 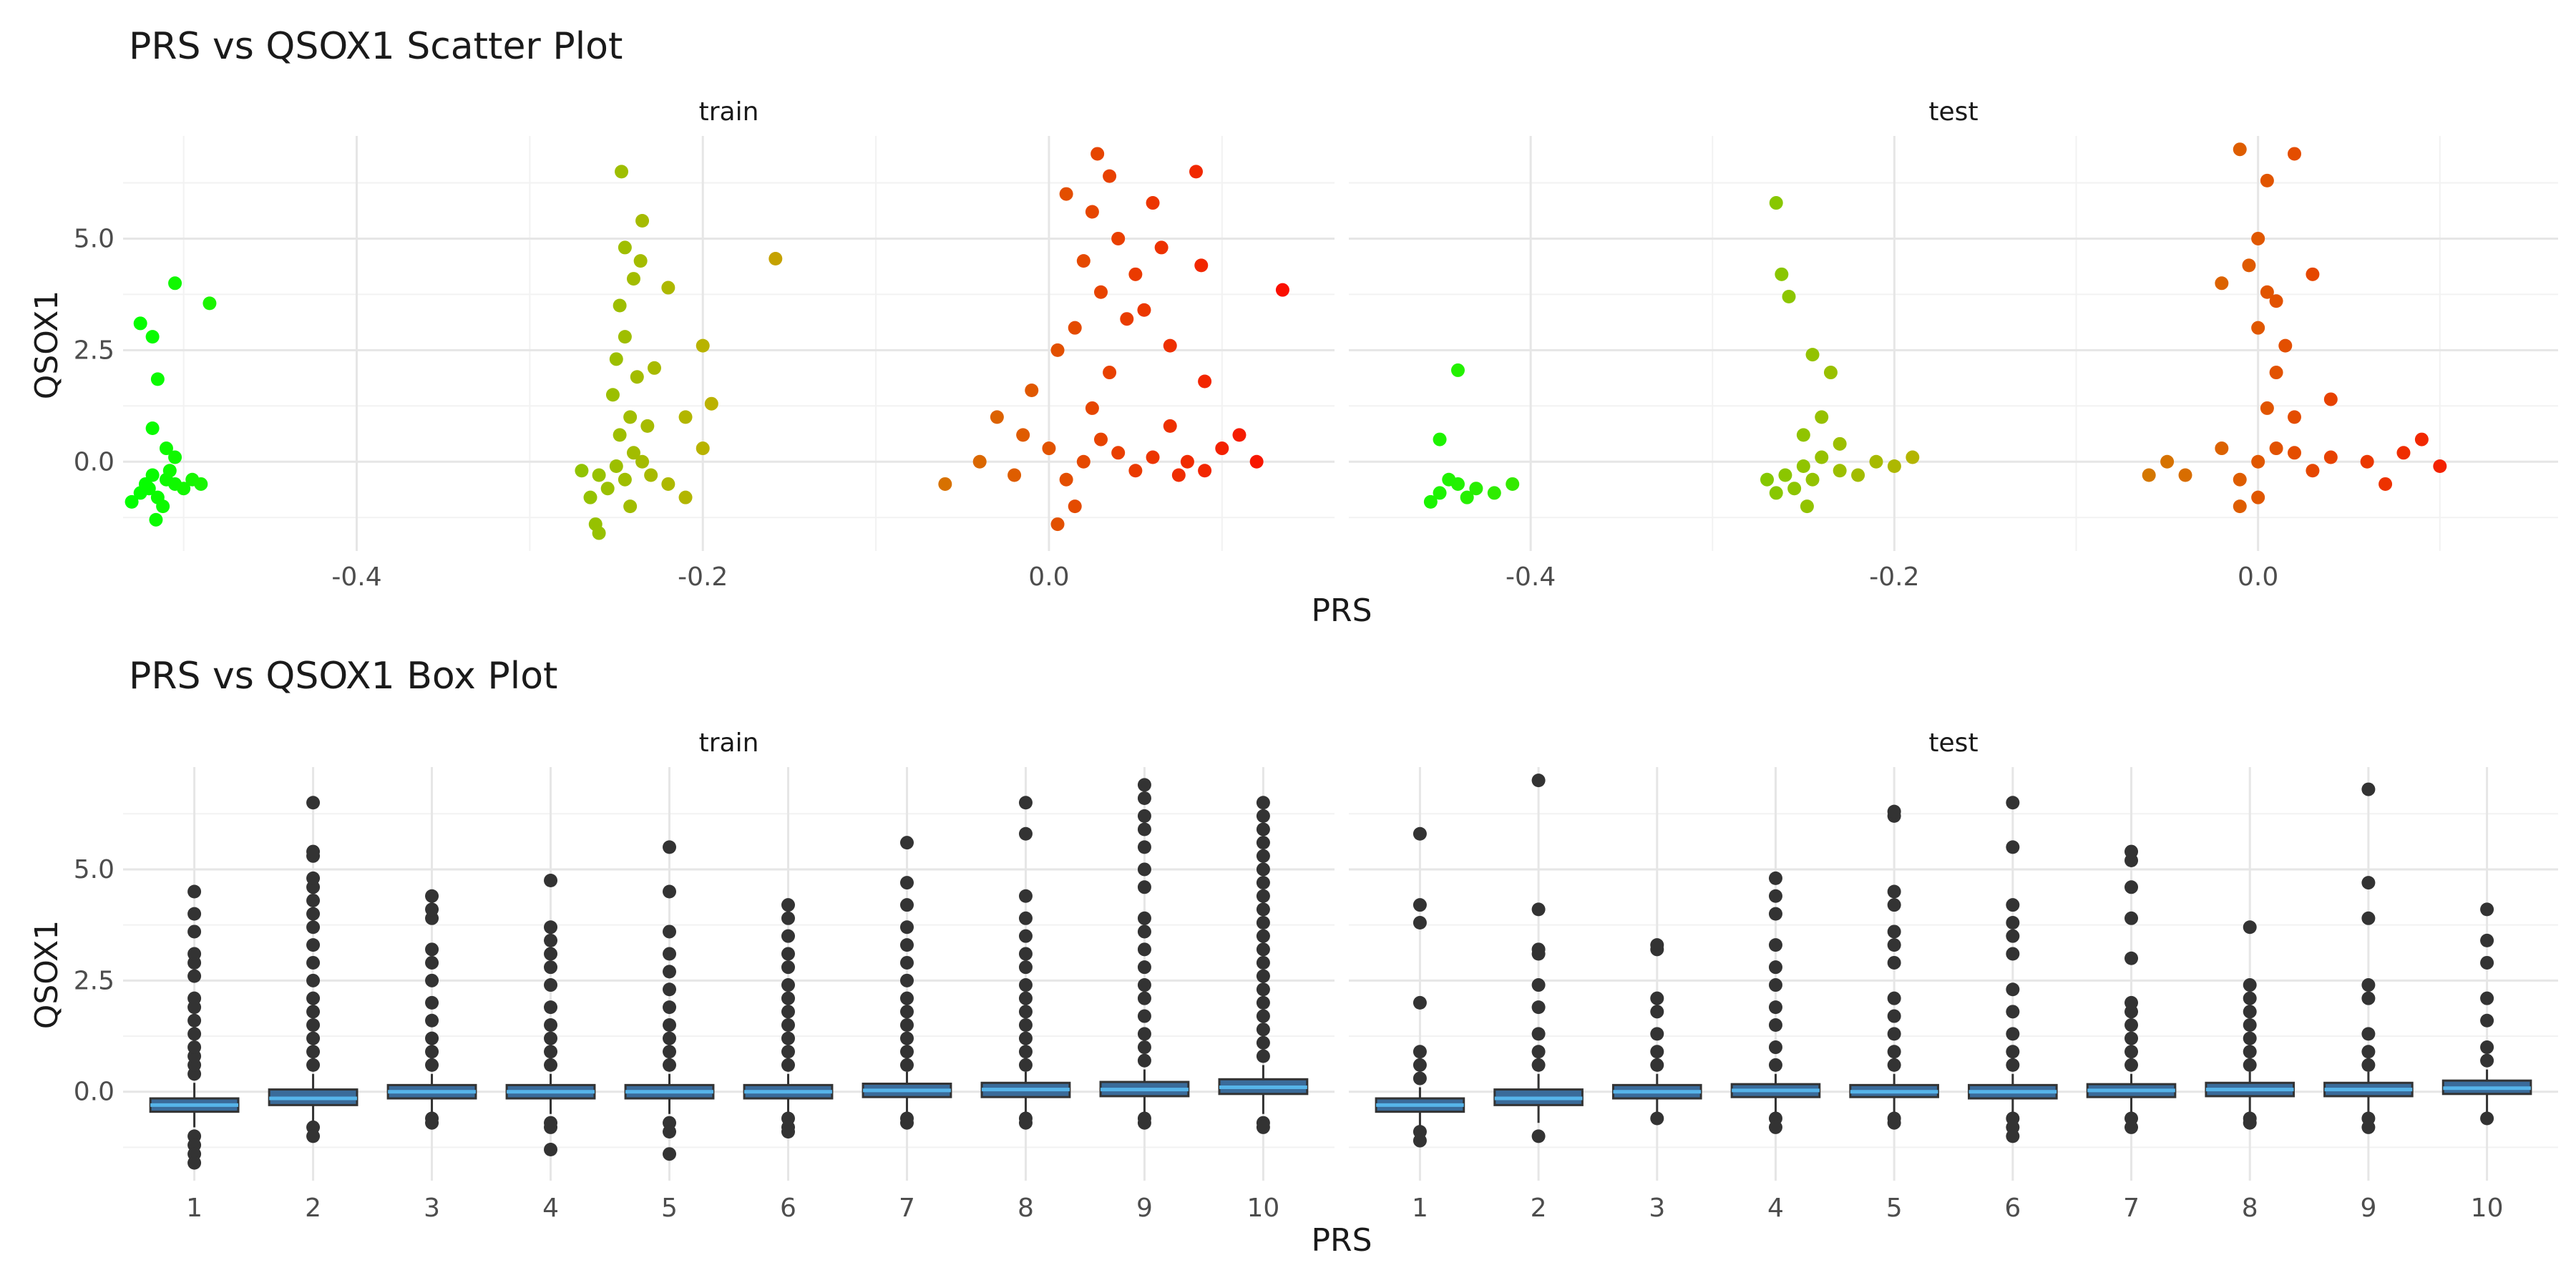 I want to click on x-tick-label: 8, so click(x=2250, y=1208).